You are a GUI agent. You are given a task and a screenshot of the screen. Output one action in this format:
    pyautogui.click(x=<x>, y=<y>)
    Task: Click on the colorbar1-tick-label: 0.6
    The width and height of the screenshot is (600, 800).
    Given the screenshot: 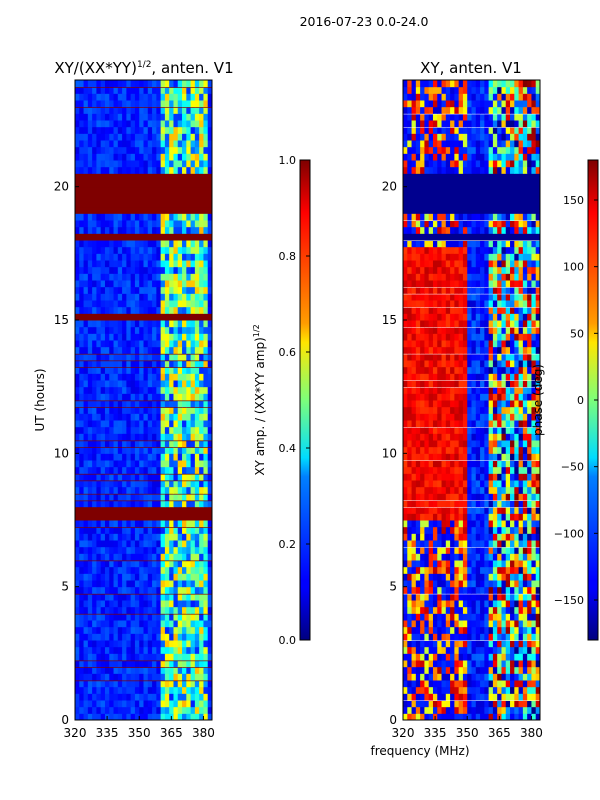 What is the action you would take?
    pyautogui.click(x=288, y=352)
    